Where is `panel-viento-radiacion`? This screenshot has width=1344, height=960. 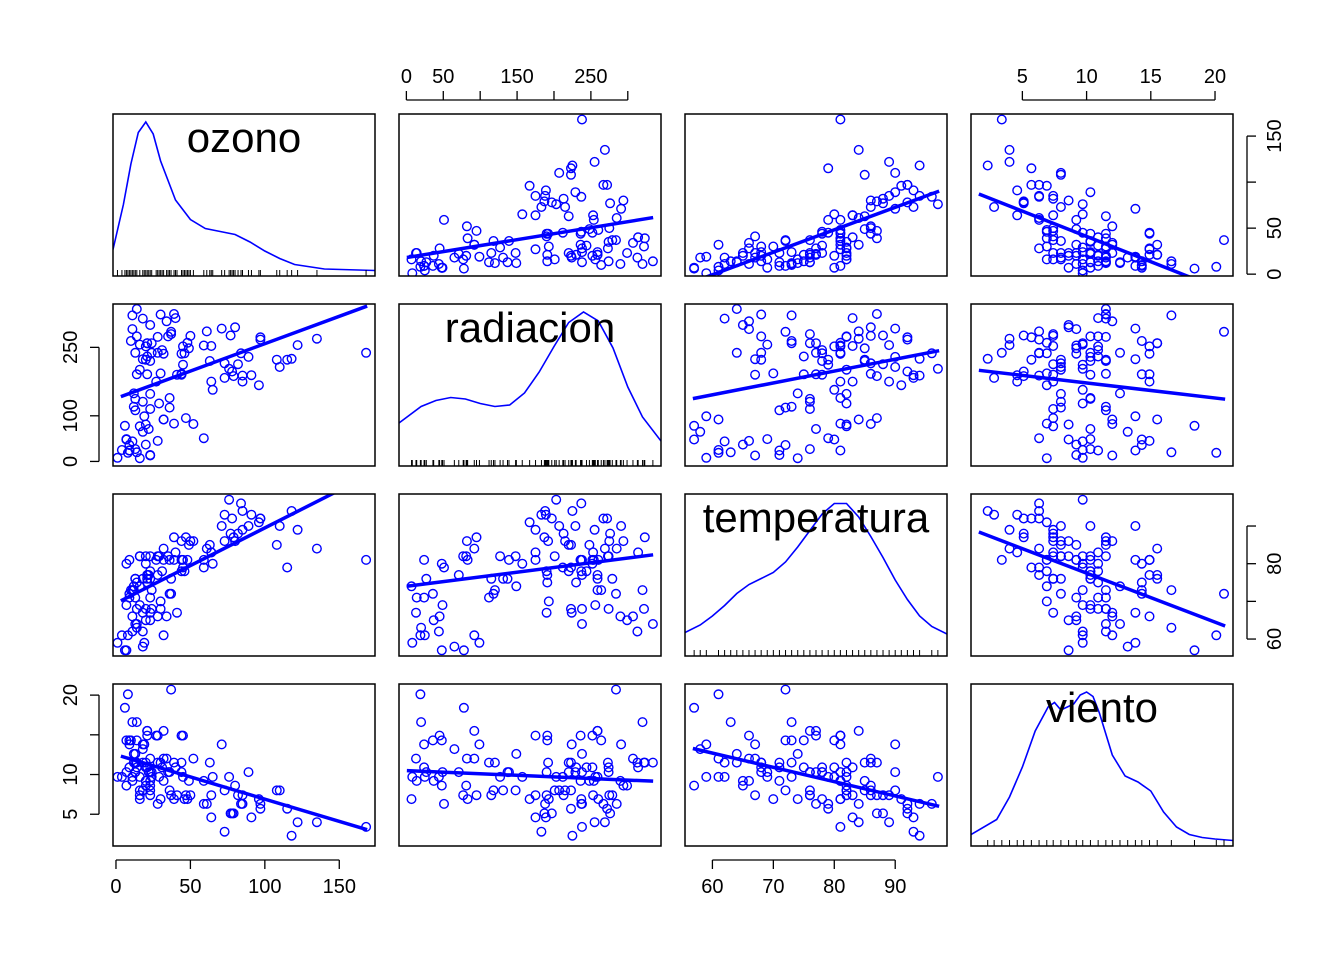
panel-viento-radiacion is located at coordinates (530, 765).